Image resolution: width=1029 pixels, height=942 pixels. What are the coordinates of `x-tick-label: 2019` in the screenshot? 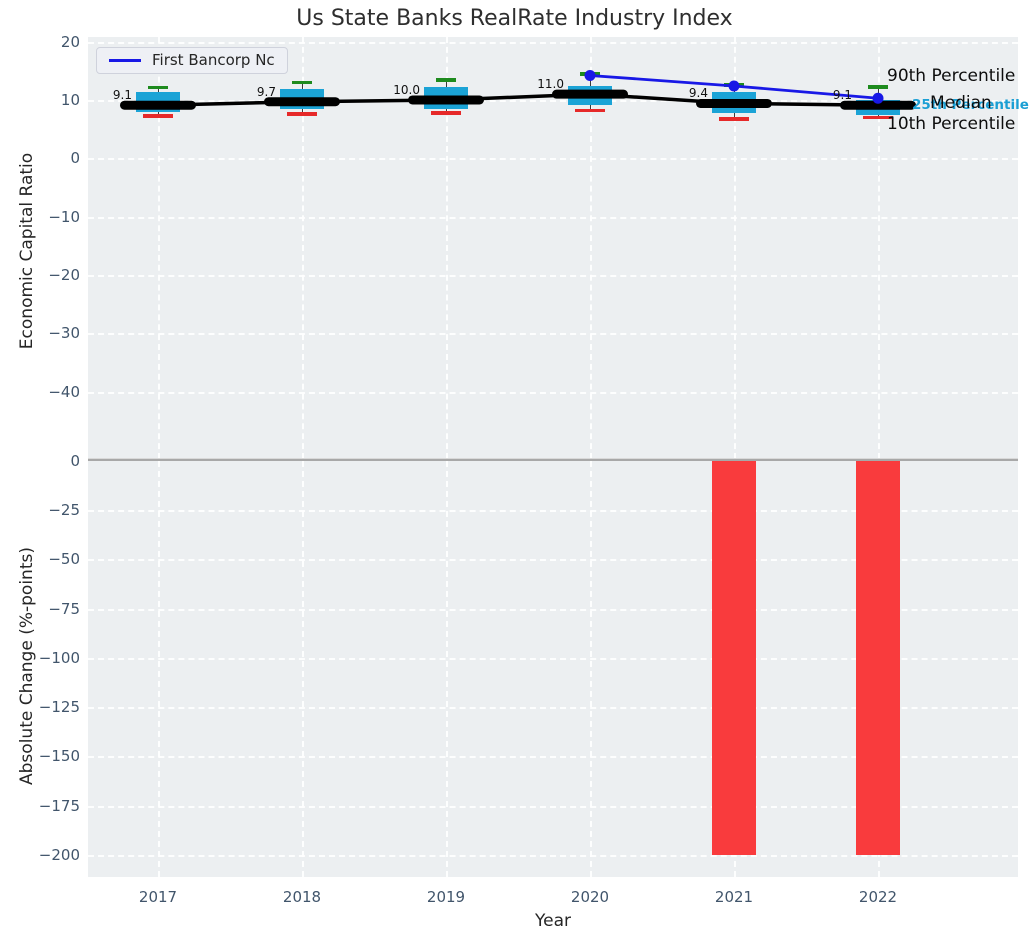 It's located at (446, 897).